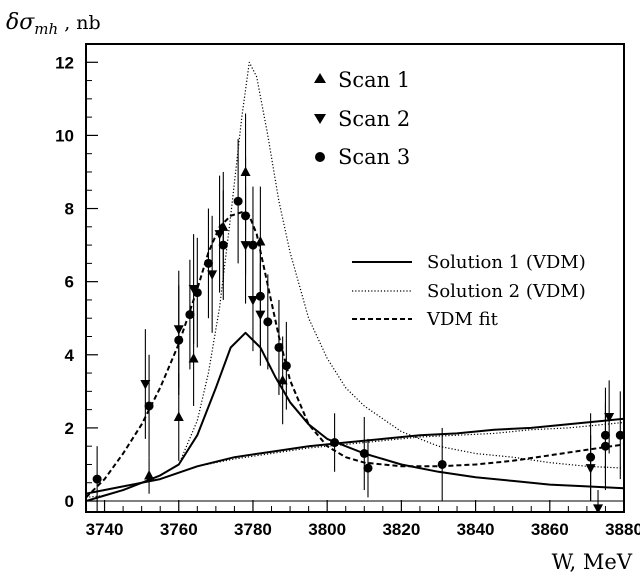 Image resolution: width=640 pixels, height=577 pixels. I want to click on legend-marker-circle, so click(320, 157).